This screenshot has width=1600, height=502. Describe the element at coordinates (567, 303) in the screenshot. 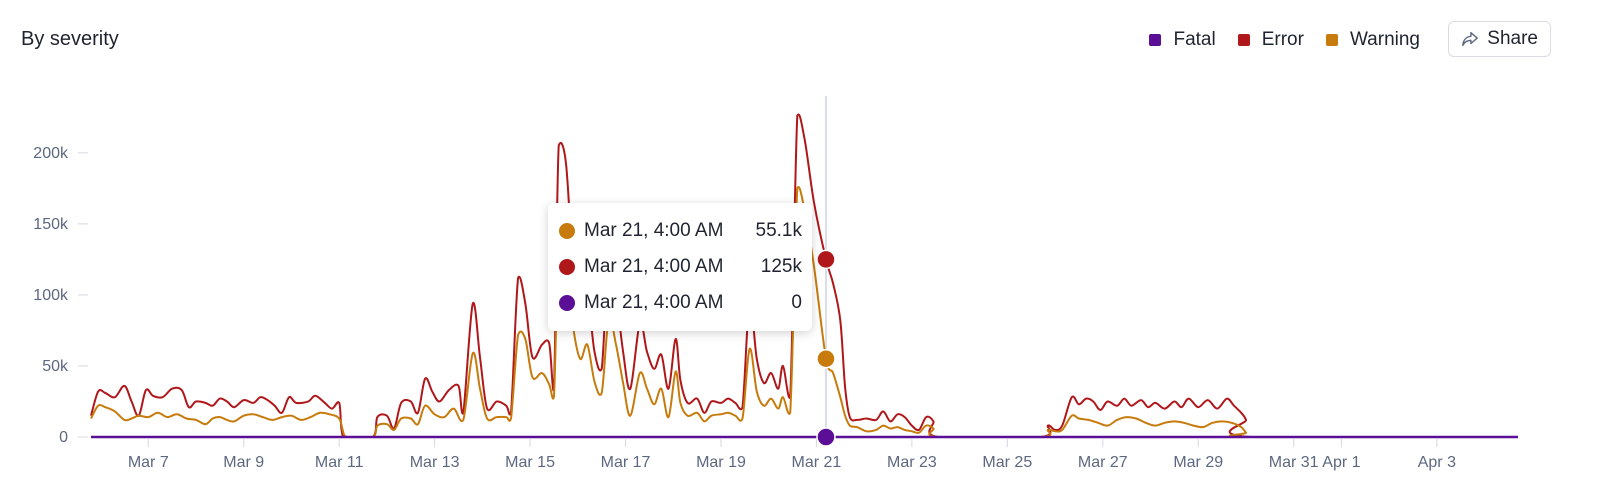

I see `tooltip-dot-fatal` at that location.